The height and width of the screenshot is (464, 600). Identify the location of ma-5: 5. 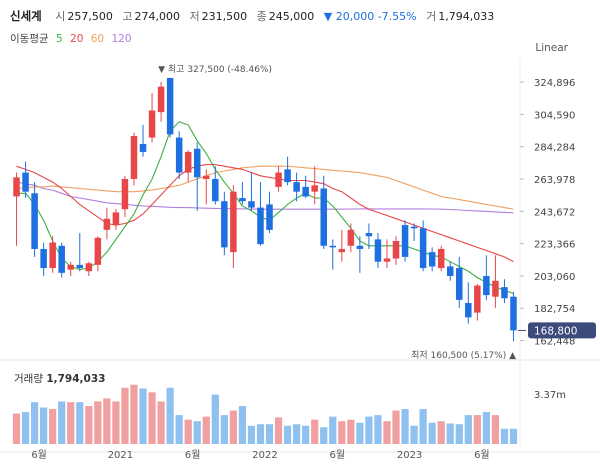
(59, 39).